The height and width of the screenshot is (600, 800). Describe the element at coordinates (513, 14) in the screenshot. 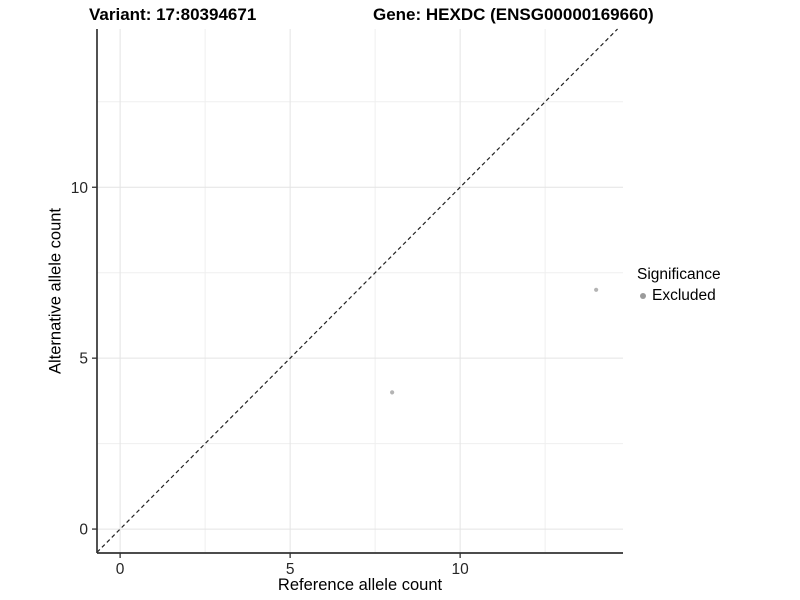

I see `gene-title: Gene: HEXDC (ENSG00000169660)` at that location.